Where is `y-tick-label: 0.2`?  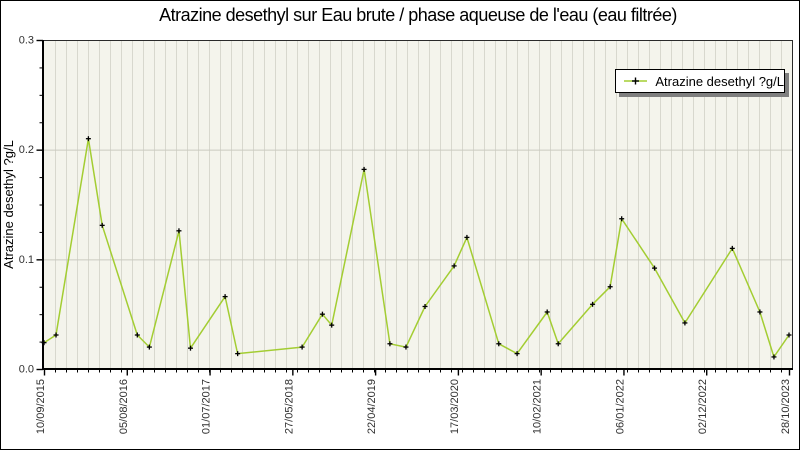 y-tick-label: 0.2 is located at coordinates (26, 150).